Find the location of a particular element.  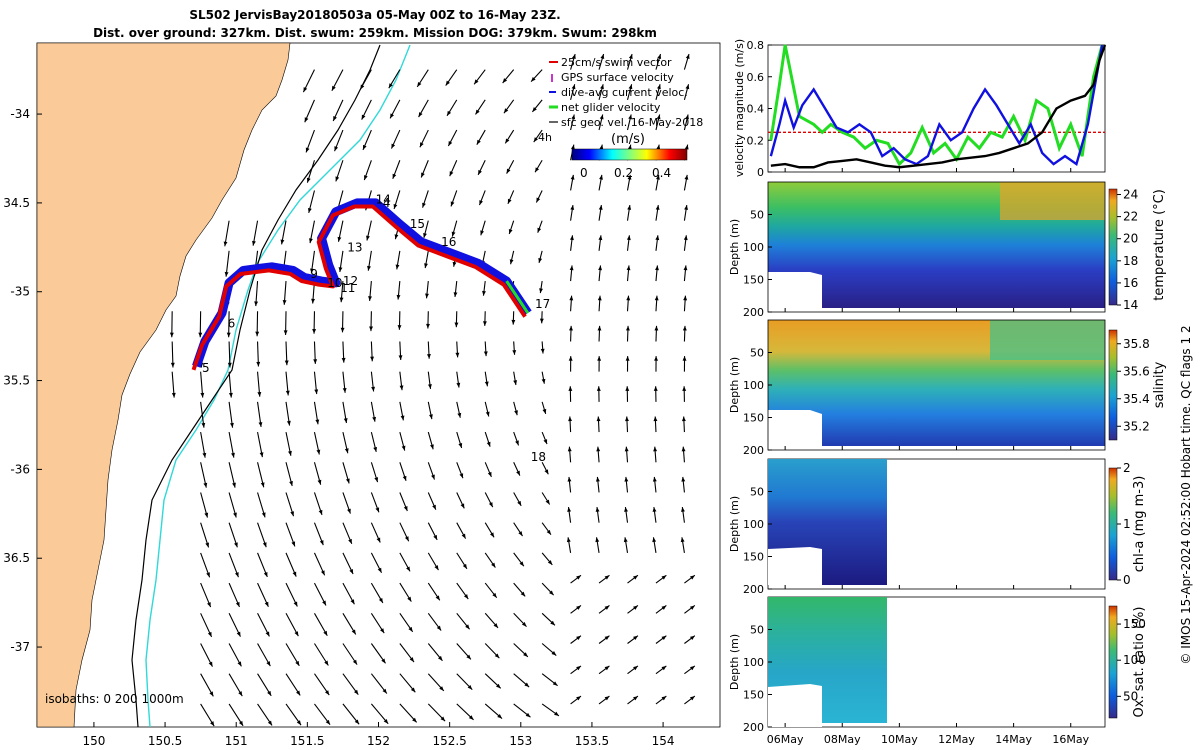

velocity-panel: 0 0.2 0.4 0.6 0.8 velocity magnitude (m/s) is located at coordinates (920, 109).